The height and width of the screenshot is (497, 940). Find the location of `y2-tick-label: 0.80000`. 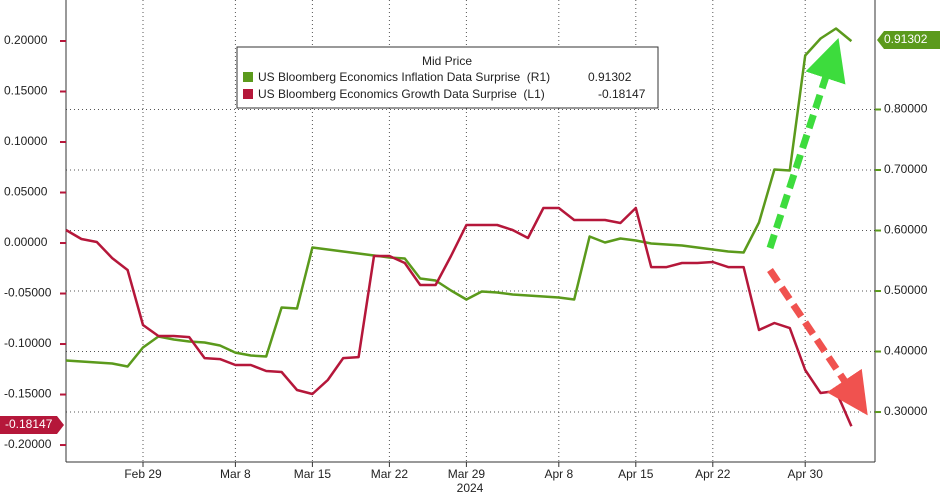

y2-tick-label: 0.80000 is located at coordinates (906, 109).